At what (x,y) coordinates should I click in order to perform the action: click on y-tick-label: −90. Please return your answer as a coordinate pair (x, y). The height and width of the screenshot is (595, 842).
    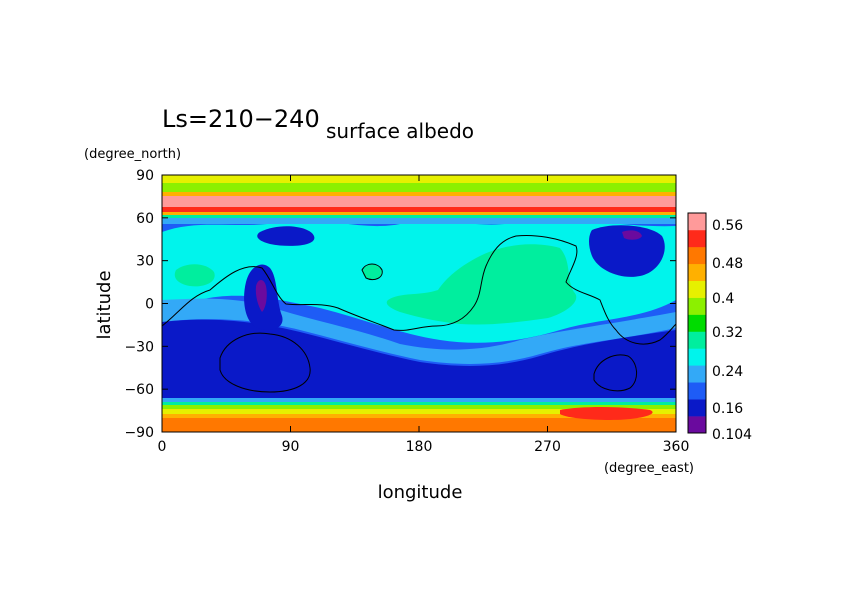
    Looking at the image, I should click on (139, 433).